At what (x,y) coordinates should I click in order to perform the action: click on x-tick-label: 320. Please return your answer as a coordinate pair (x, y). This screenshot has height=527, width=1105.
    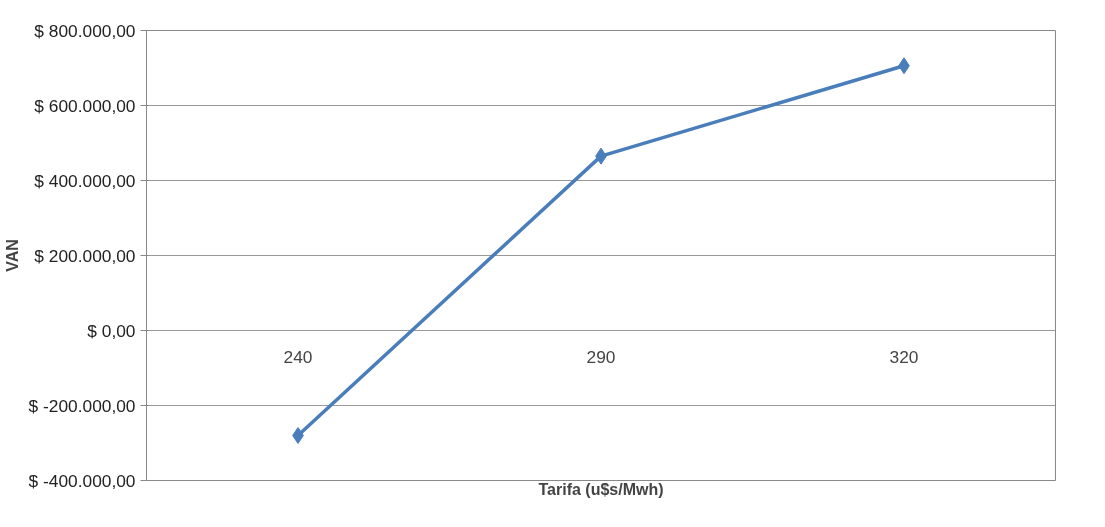
    Looking at the image, I should click on (904, 356).